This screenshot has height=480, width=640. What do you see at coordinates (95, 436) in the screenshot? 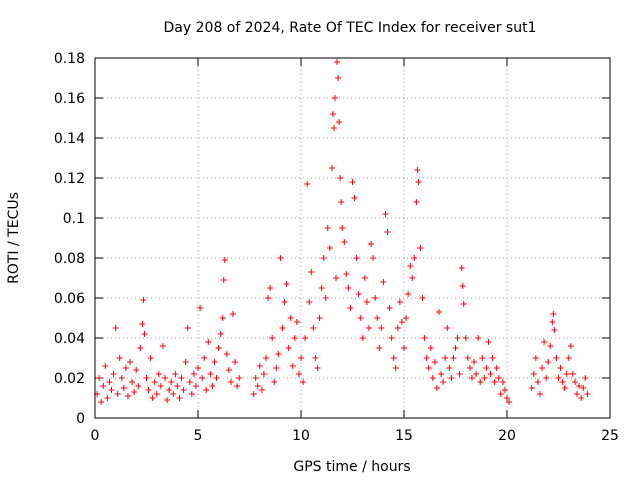
I see `x-tick-label: 0` at bounding box center [95, 436].